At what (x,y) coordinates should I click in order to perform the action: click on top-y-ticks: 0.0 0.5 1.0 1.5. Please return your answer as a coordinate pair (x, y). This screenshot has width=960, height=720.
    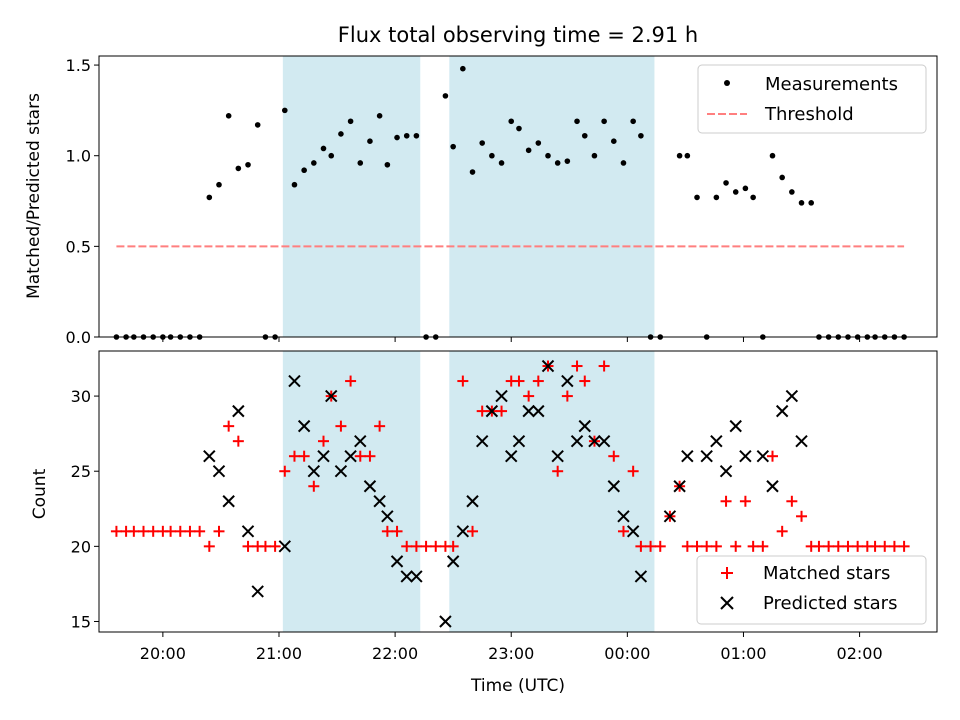
    Looking at the image, I should click on (82, 201).